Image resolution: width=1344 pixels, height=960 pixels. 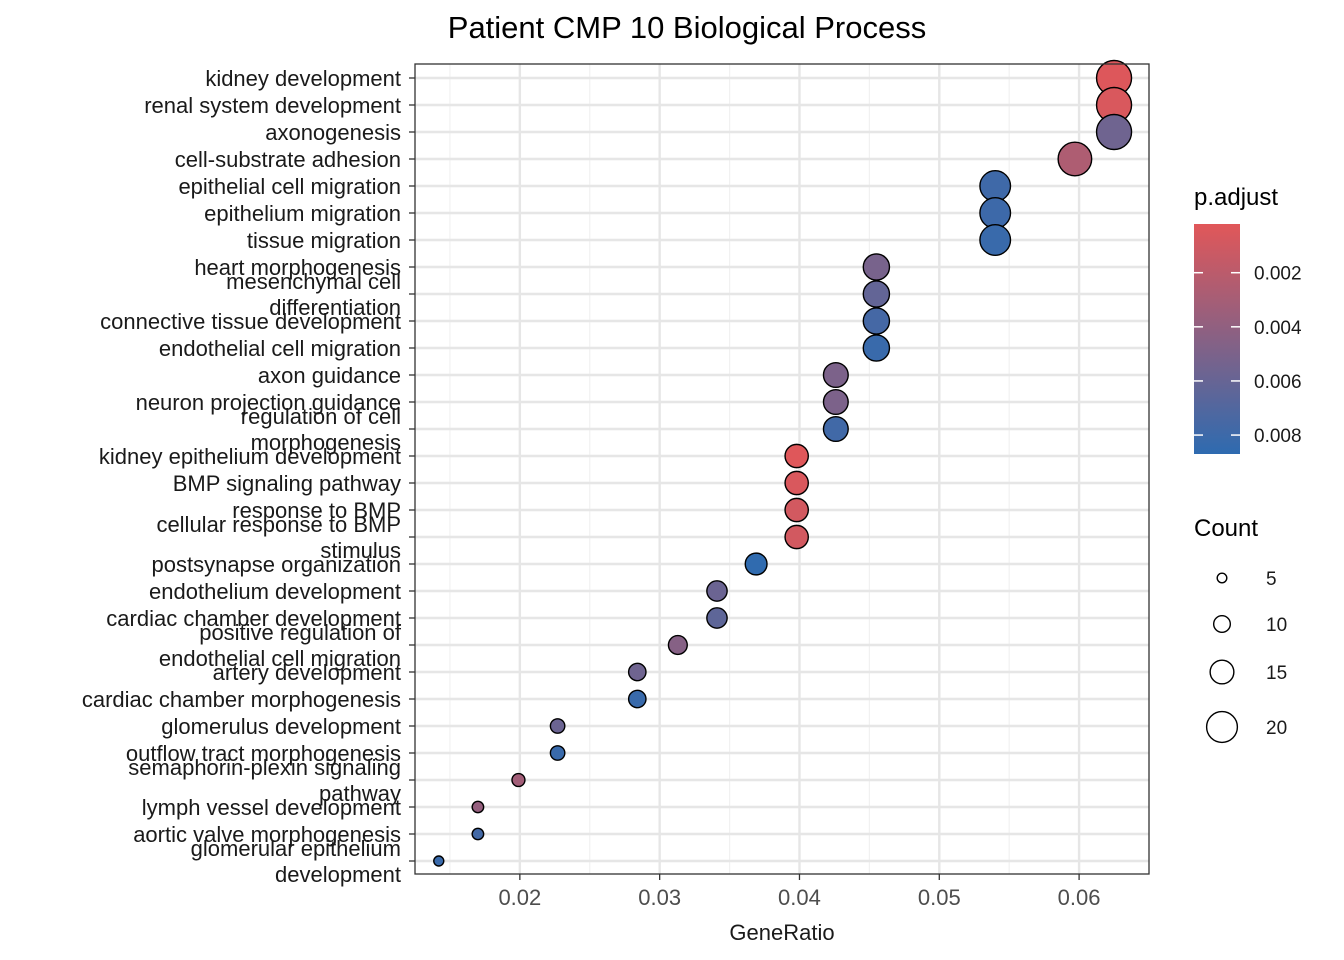 I want to click on y-tick-label: renal system development, so click(x=272, y=105).